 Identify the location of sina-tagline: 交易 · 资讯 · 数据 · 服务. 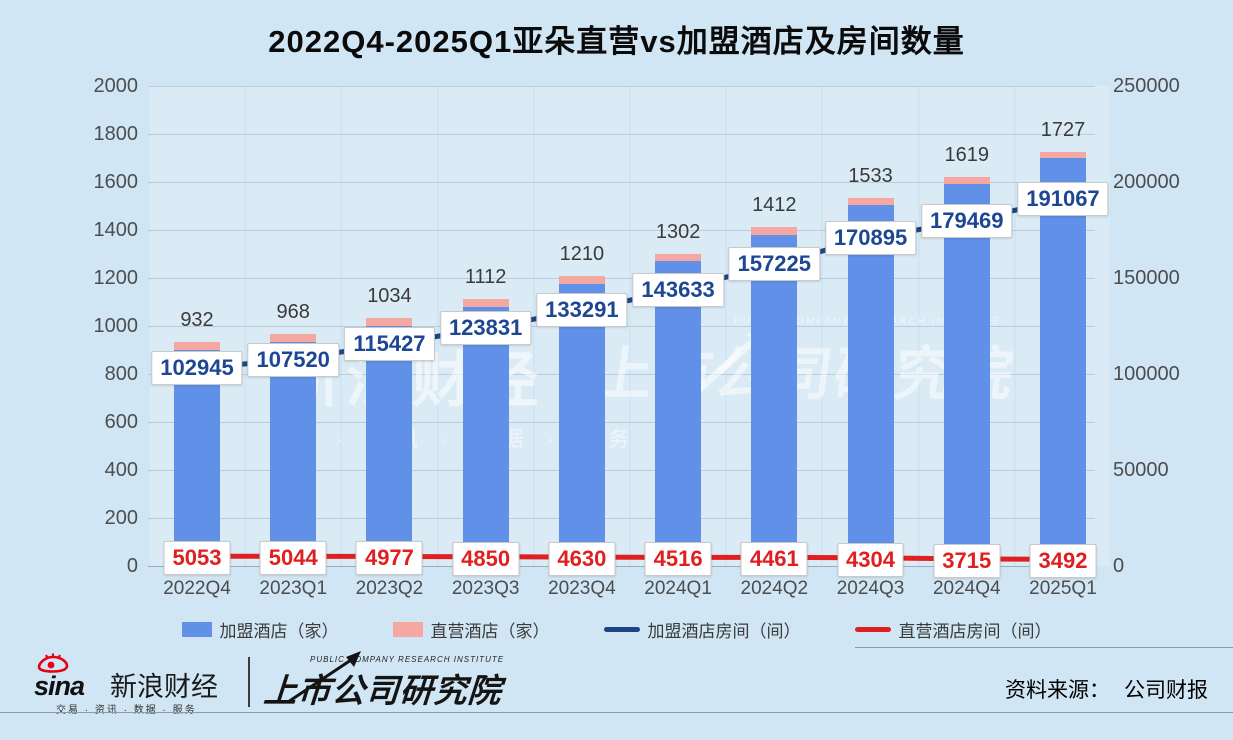
(126, 710).